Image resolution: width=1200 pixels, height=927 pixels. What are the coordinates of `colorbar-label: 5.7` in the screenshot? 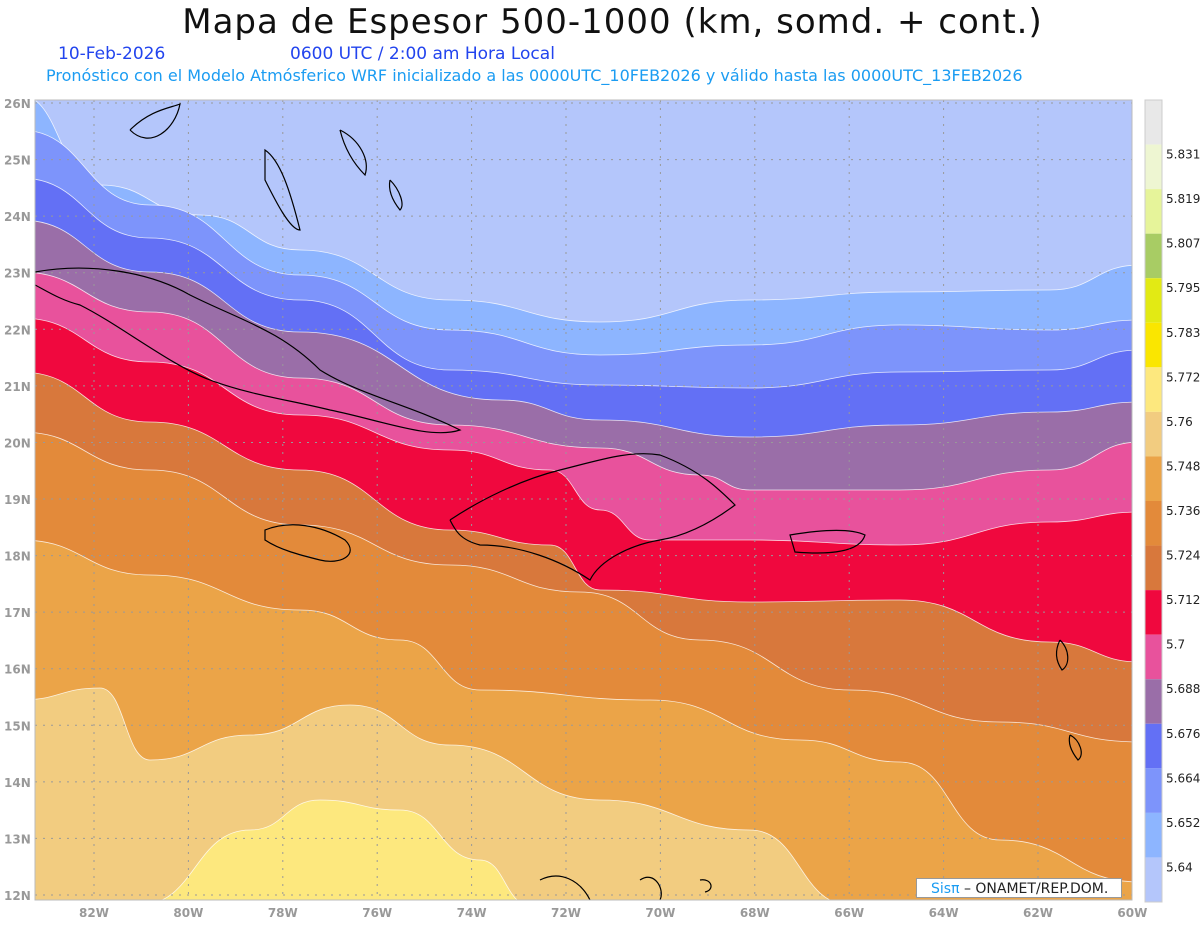 It's located at (1175, 645).